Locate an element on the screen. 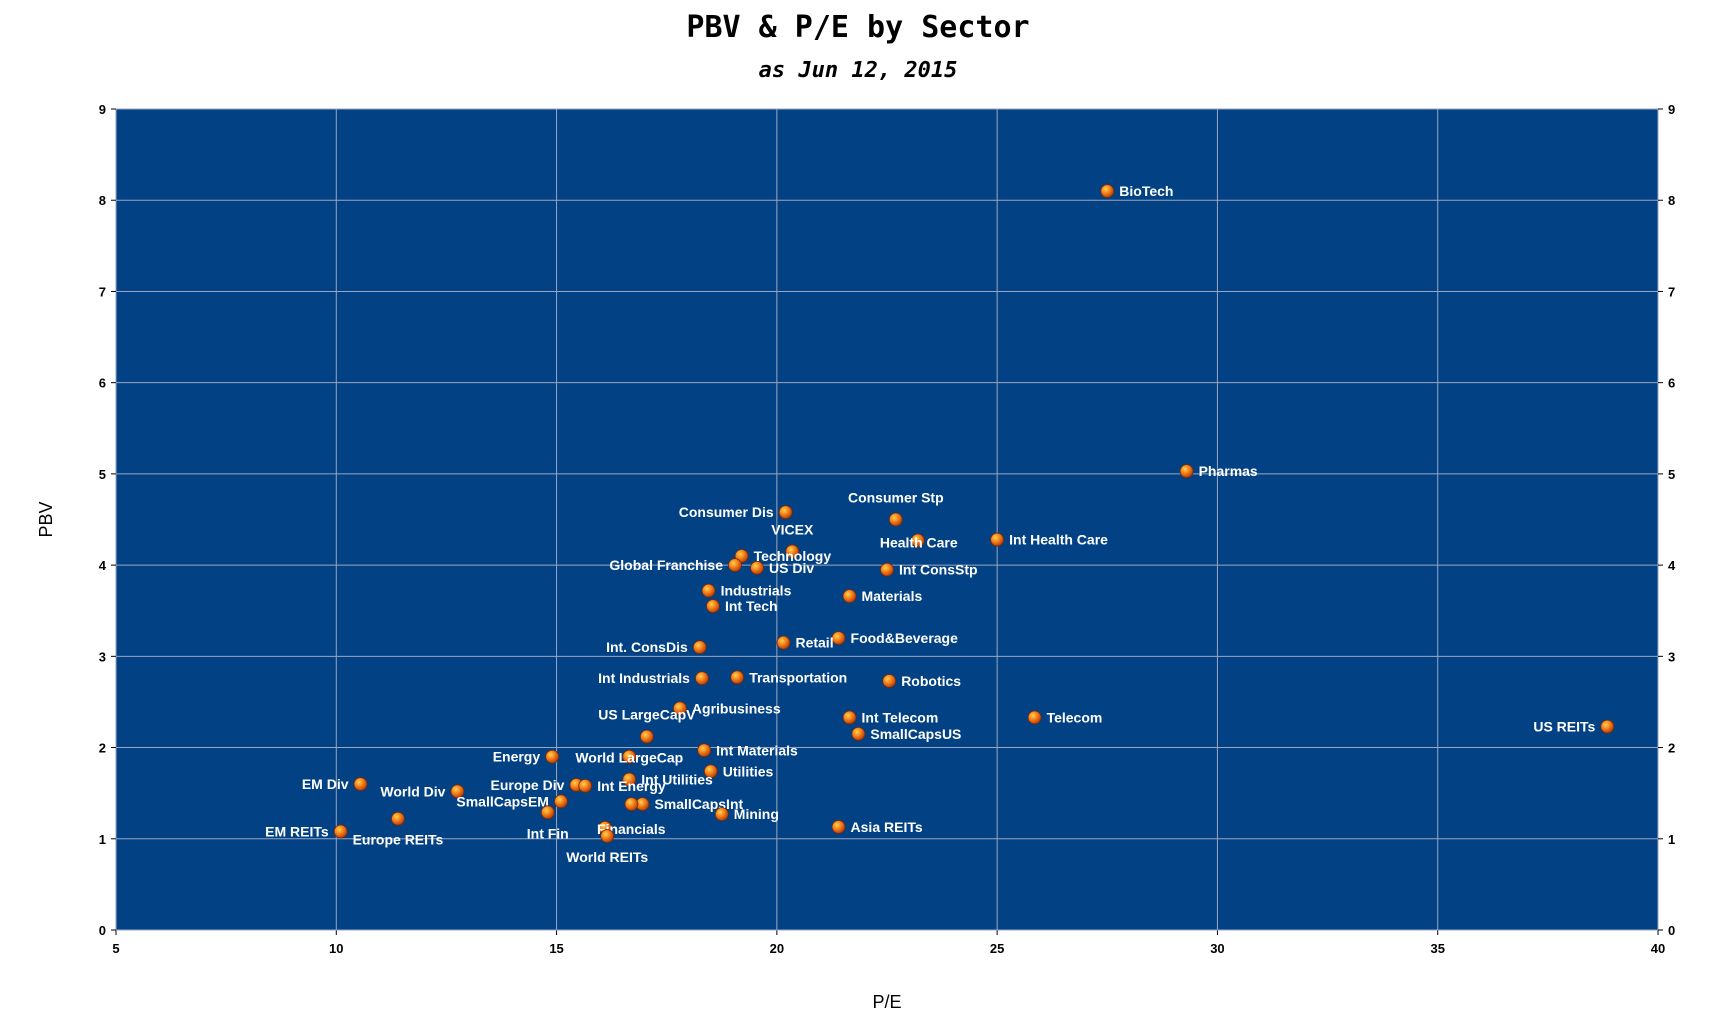 This screenshot has height=1031, width=1716. point-label: Int Energy is located at coordinates (631, 786).